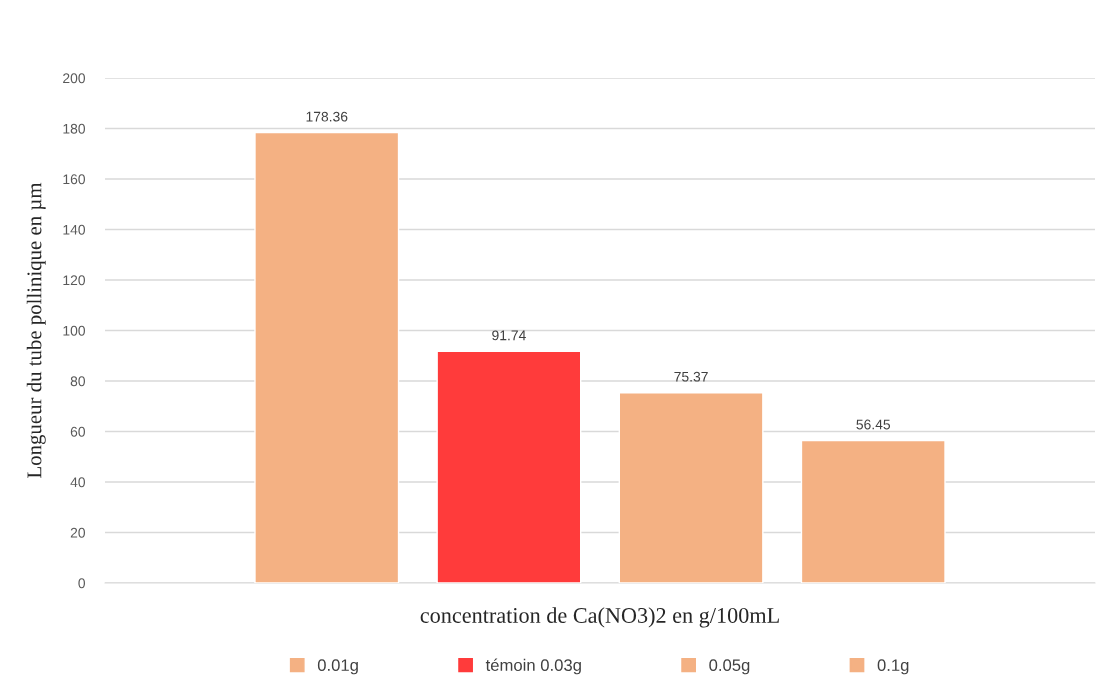  I want to click on legend-label: 0.1g, so click(893, 667).